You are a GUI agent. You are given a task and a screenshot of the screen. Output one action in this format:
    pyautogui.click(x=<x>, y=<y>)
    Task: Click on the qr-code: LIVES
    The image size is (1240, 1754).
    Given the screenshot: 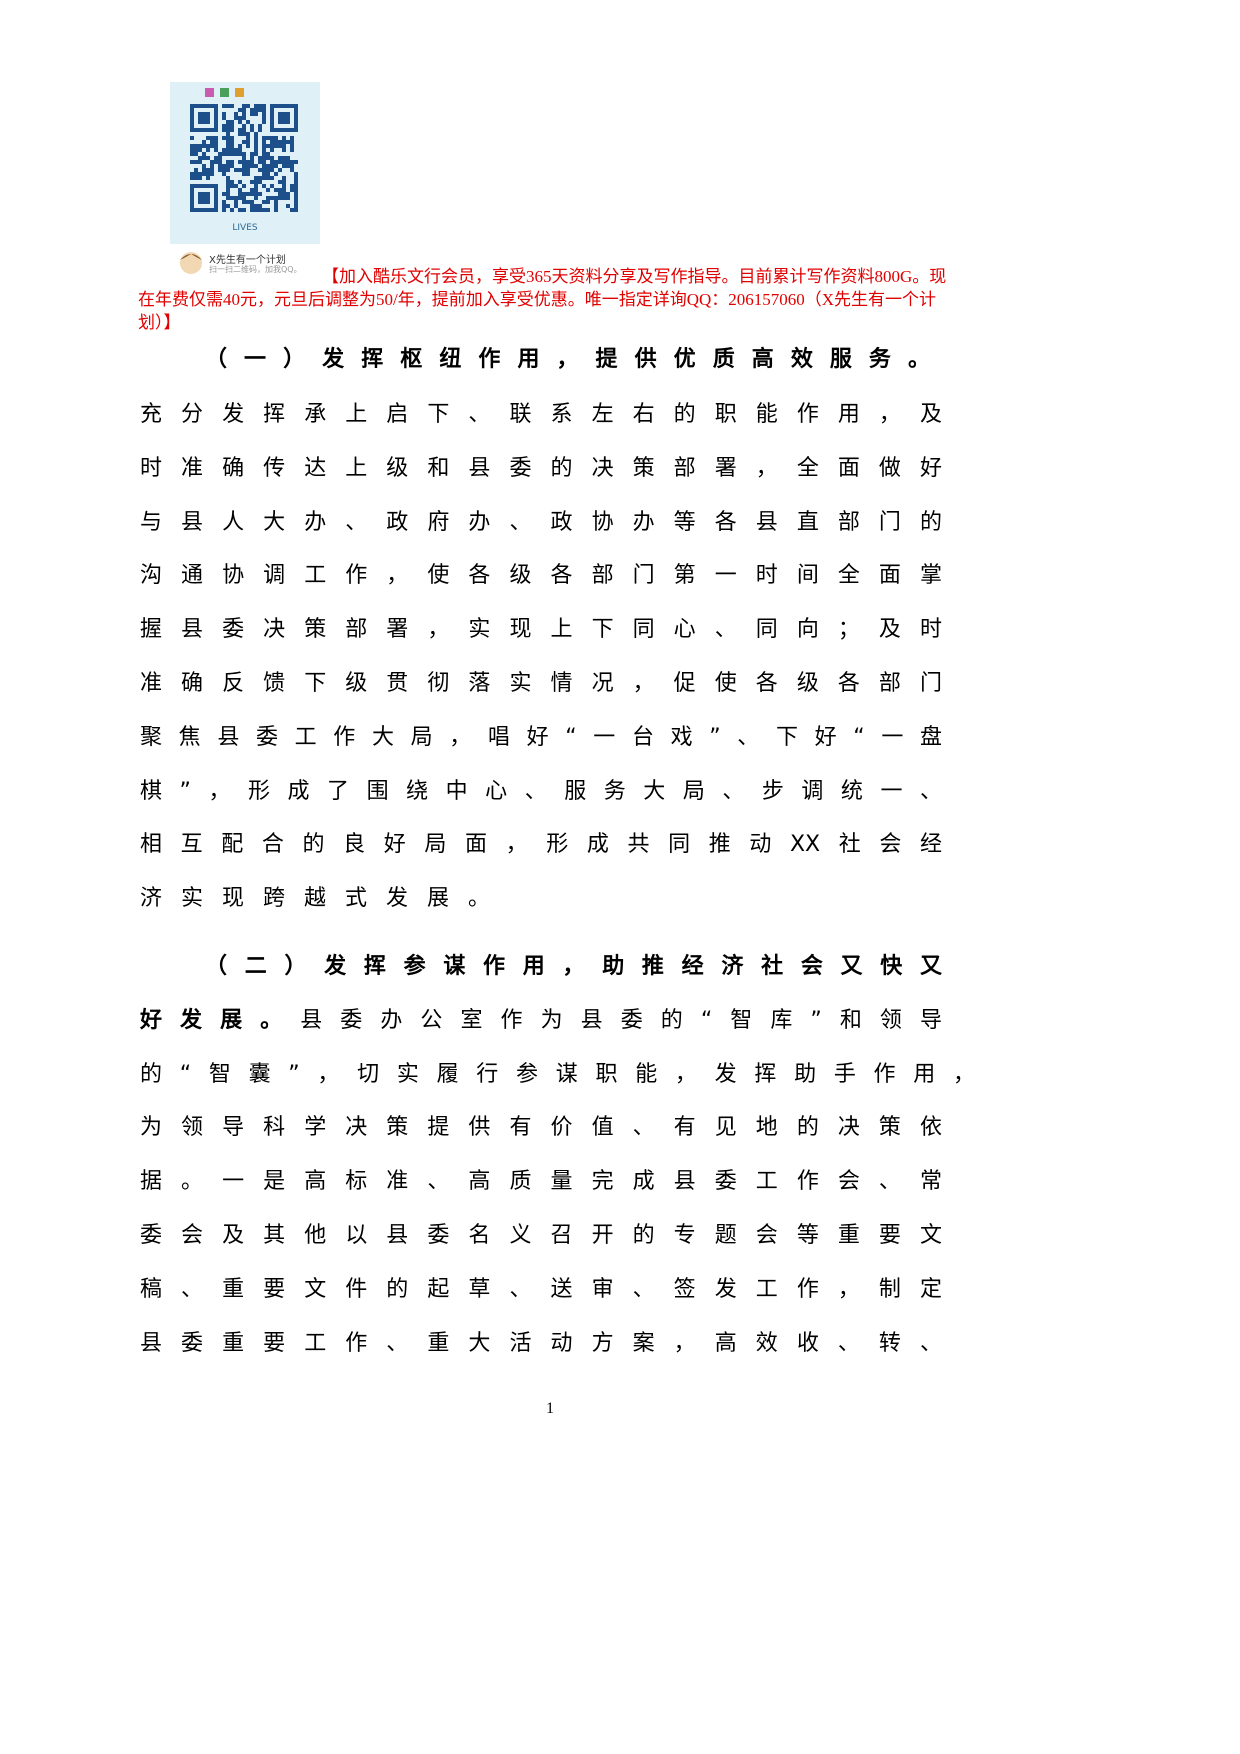 What is the action you would take?
    pyautogui.click(x=245, y=163)
    